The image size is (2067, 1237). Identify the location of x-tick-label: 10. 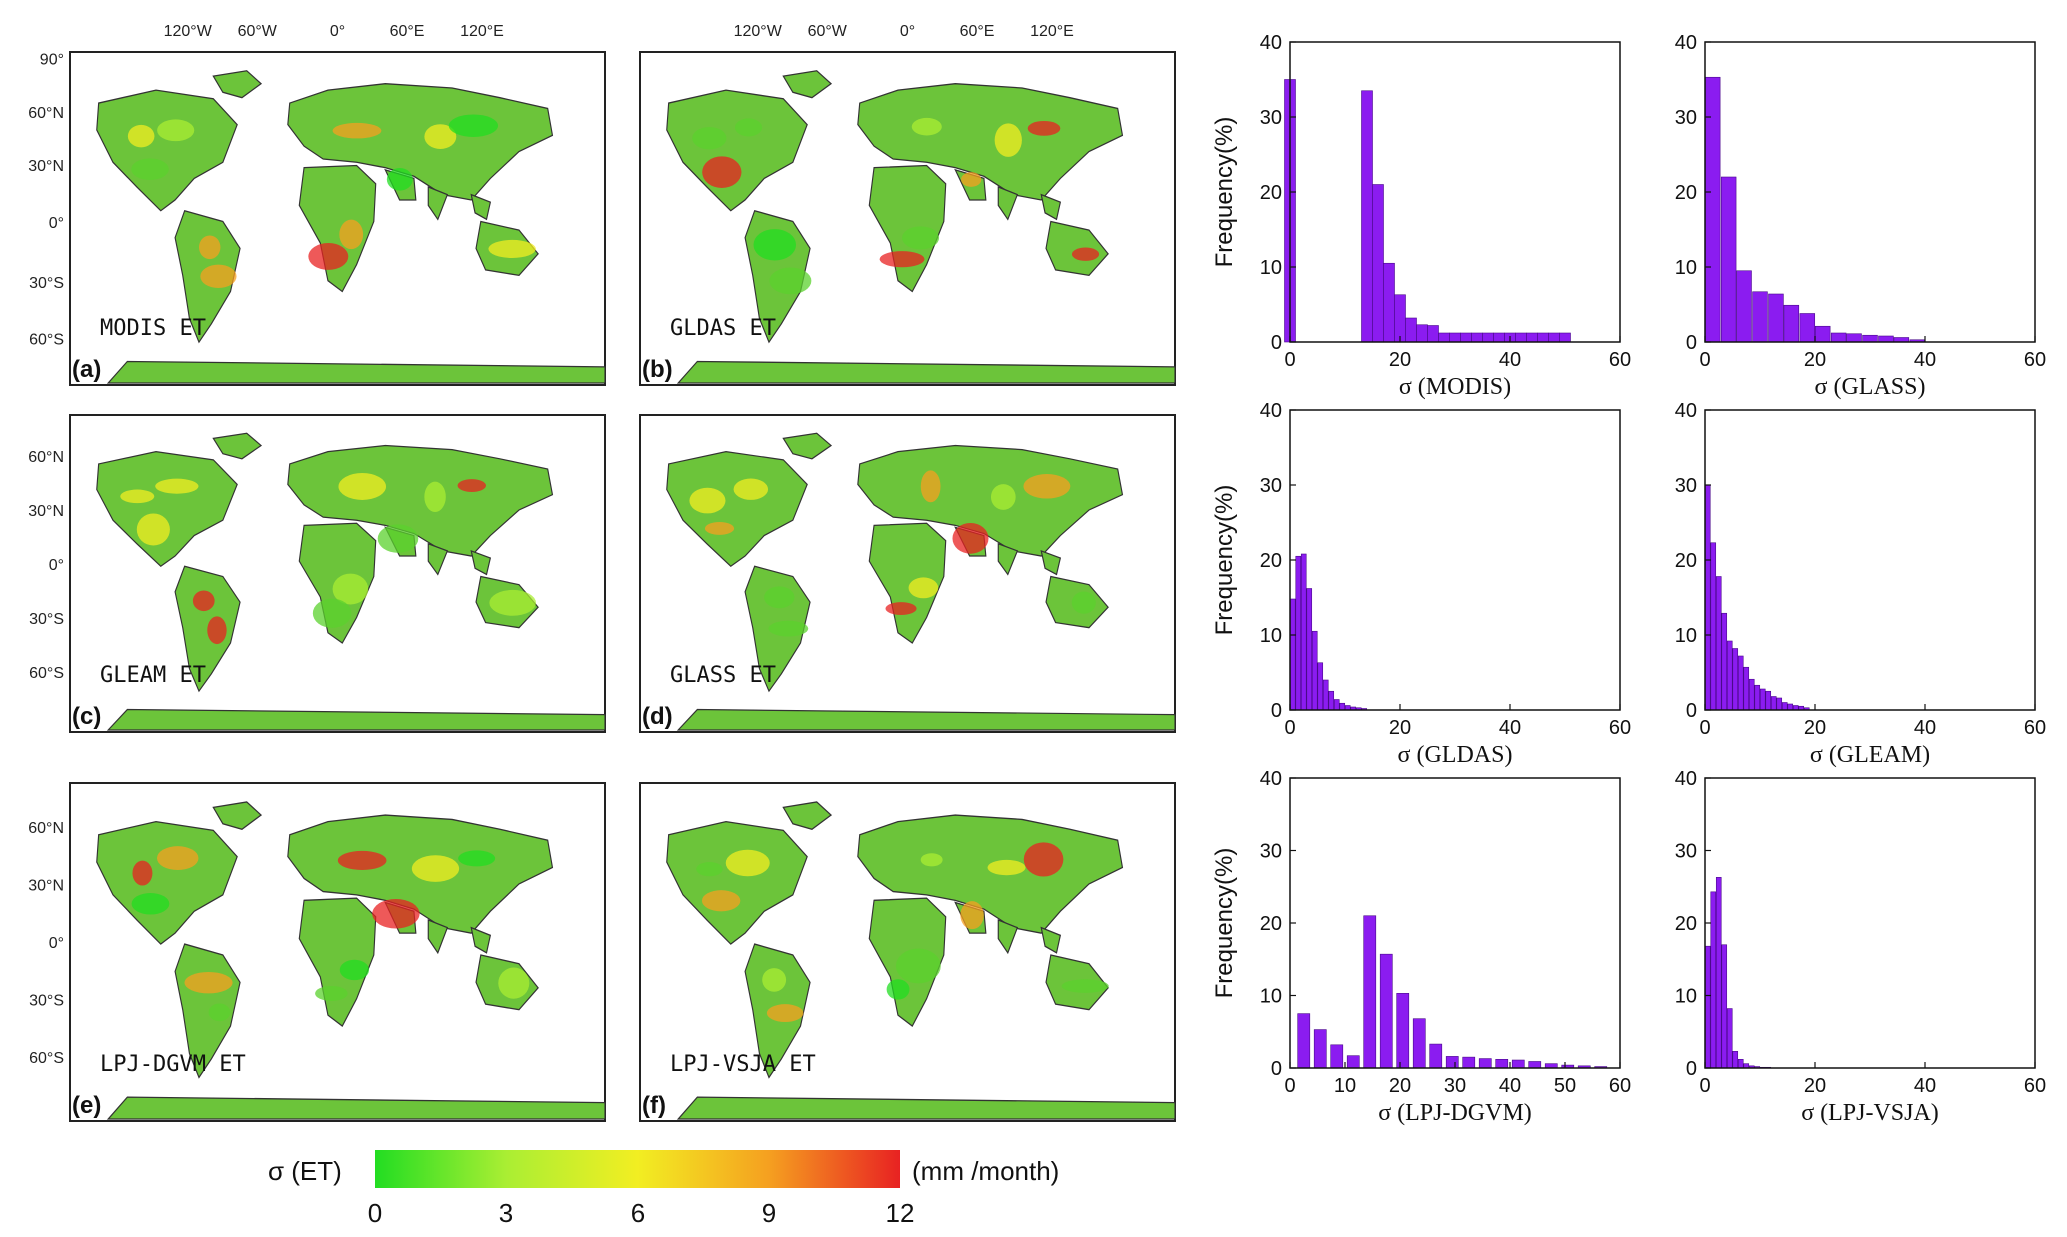
(1345, 1086).